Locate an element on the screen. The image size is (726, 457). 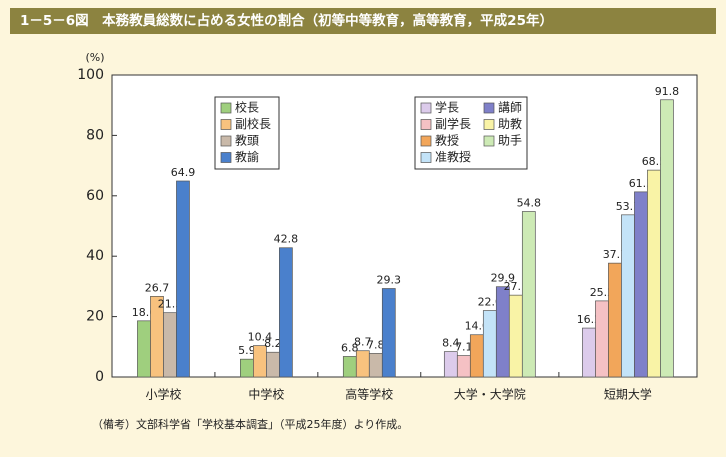
legend-label: 副校長 is located at coordinates (253, 123).